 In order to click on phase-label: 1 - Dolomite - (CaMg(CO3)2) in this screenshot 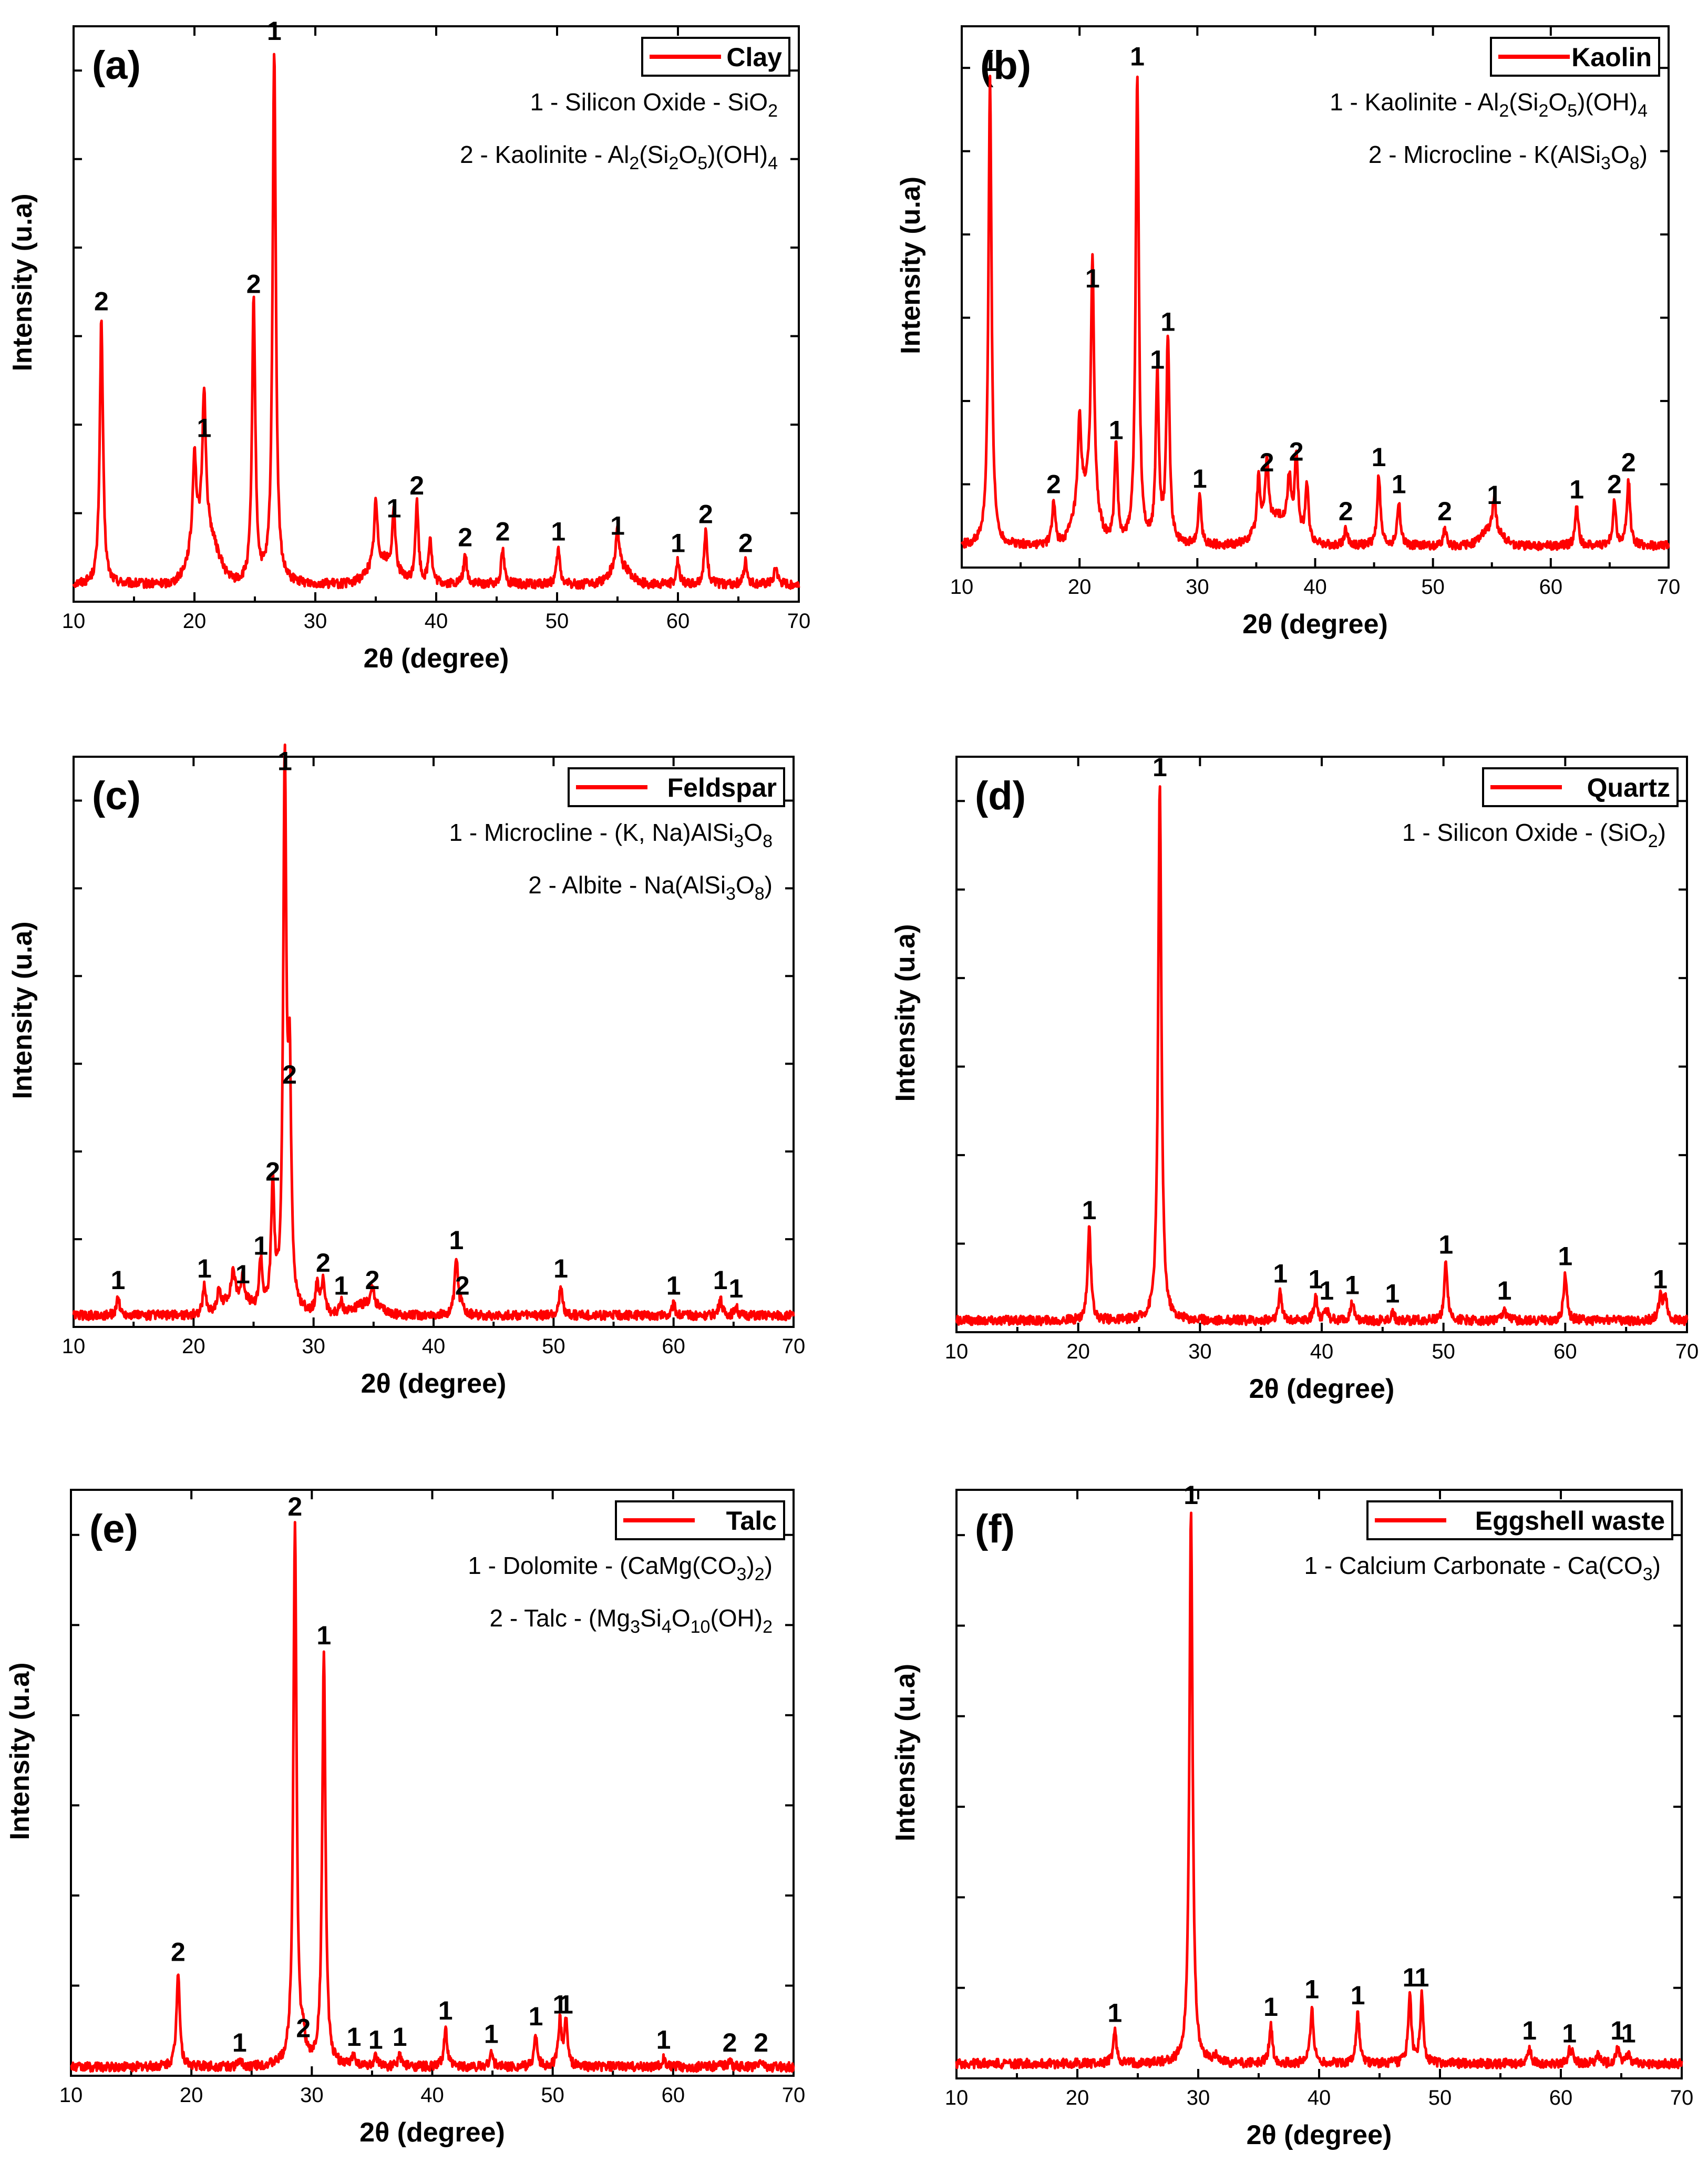, I will do `click(620, 1568)`.